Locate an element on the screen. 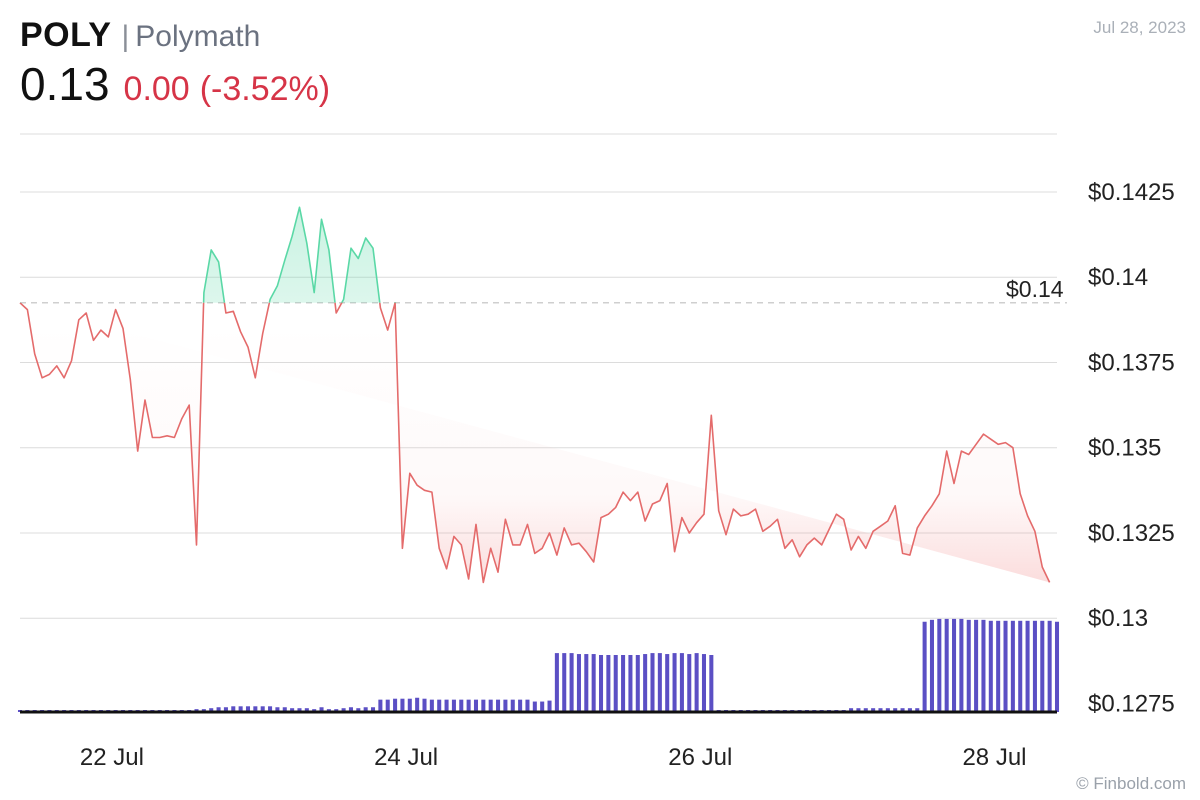  chart-header: POLY | Polymath 0.13 0.00 (-3.52%) is located at coordinates (175, 63).